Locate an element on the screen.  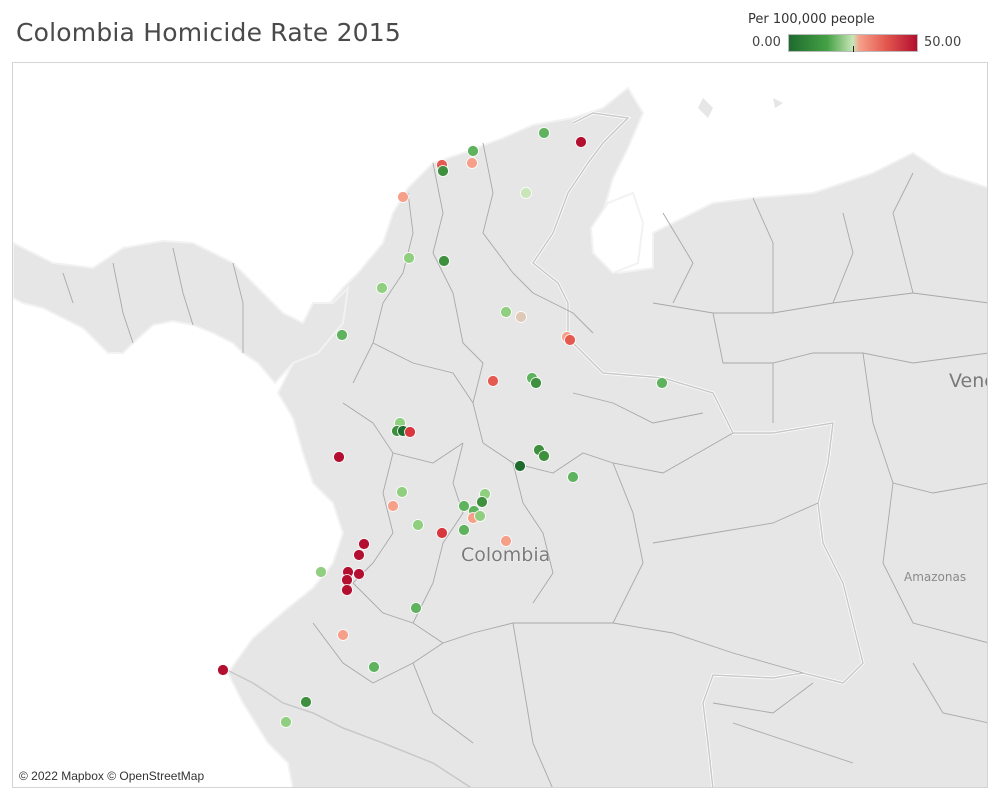
color-legend: Per 100,000 people 0.00 50.00 is located at coordinates (863, 34).